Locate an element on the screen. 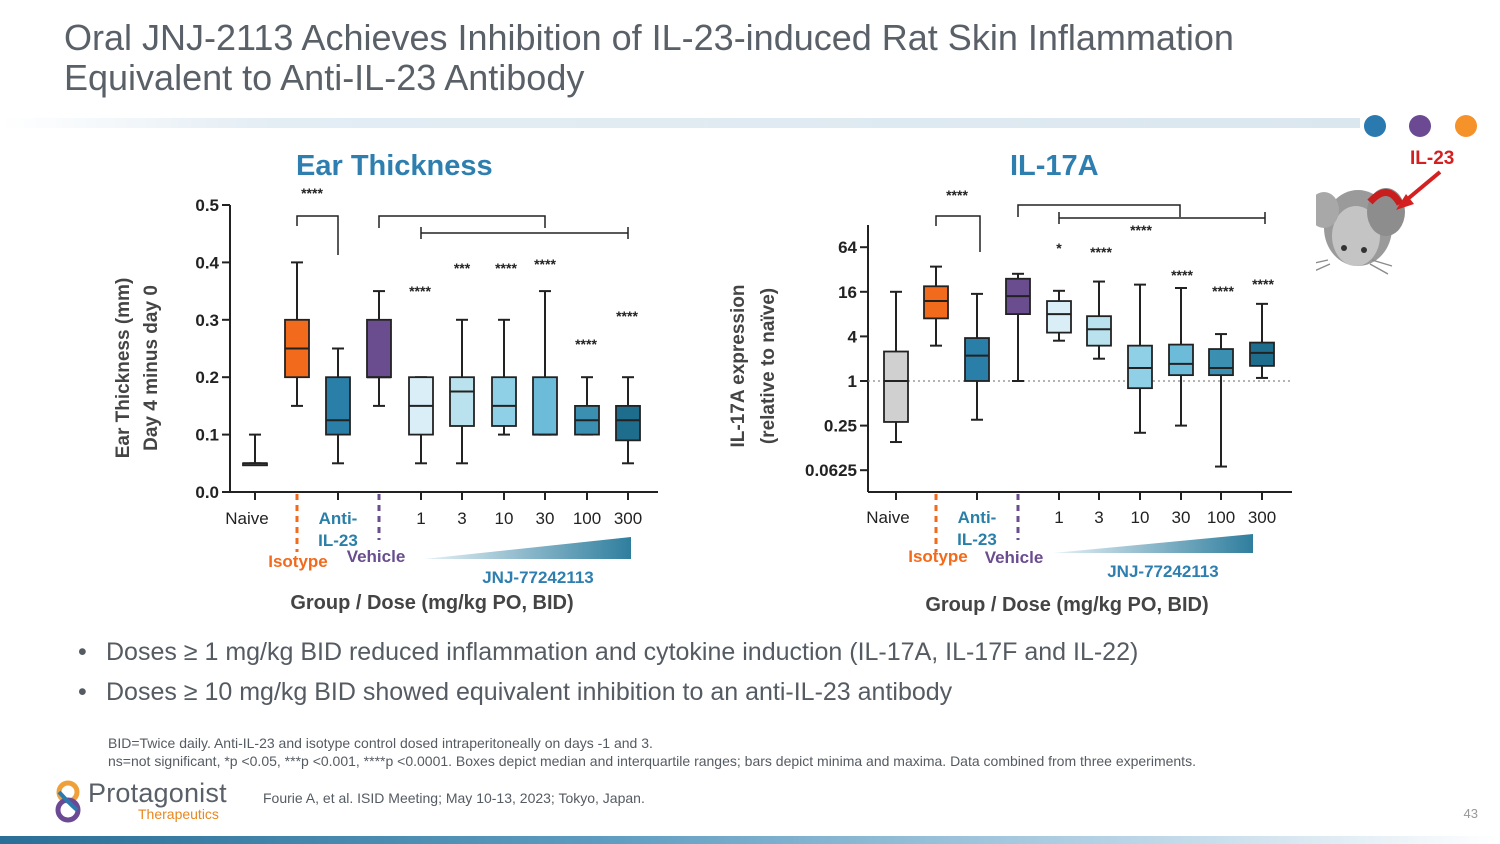 The width and height of the screenshot is (1500, 844). blue-dot-icon is located at coordinates (1375, 126).